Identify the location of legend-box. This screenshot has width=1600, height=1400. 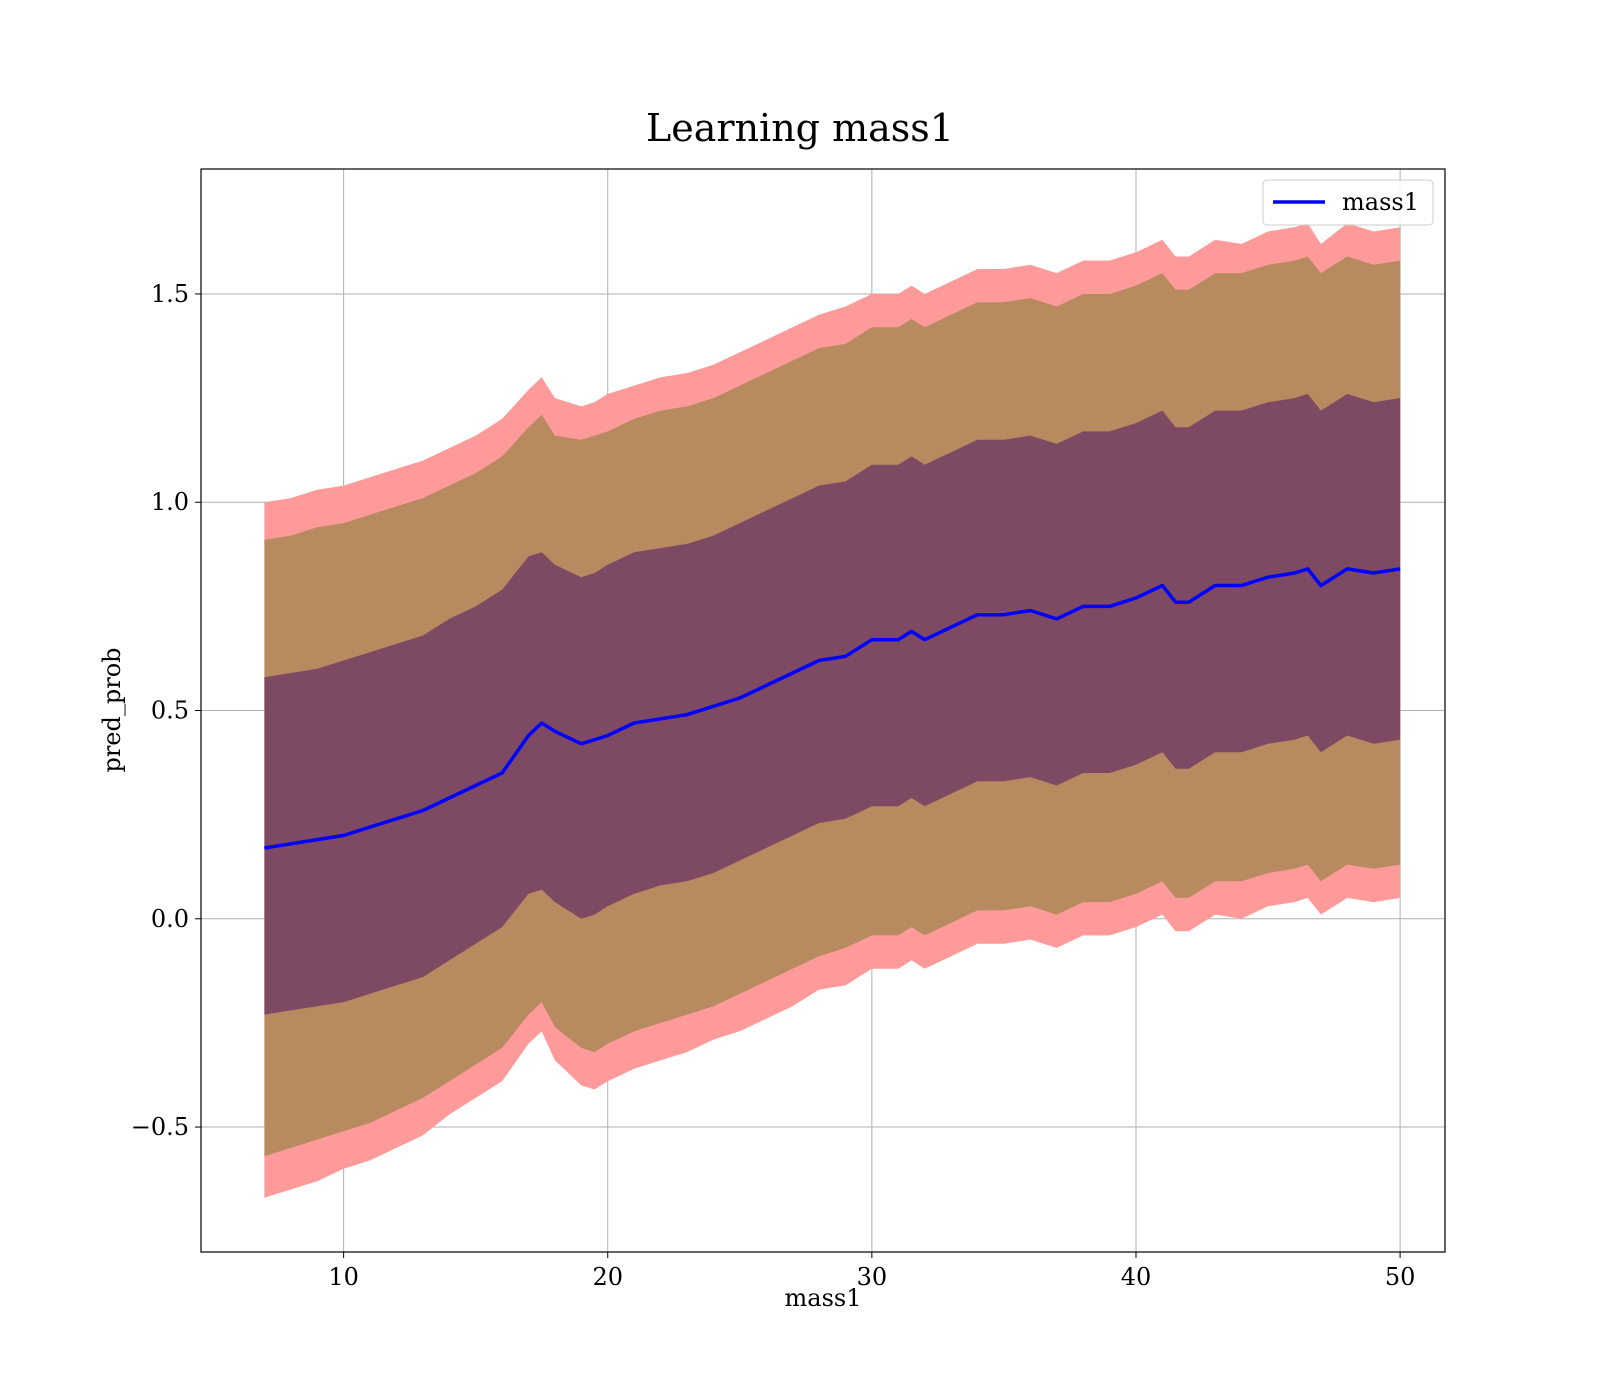
(1348, 202).